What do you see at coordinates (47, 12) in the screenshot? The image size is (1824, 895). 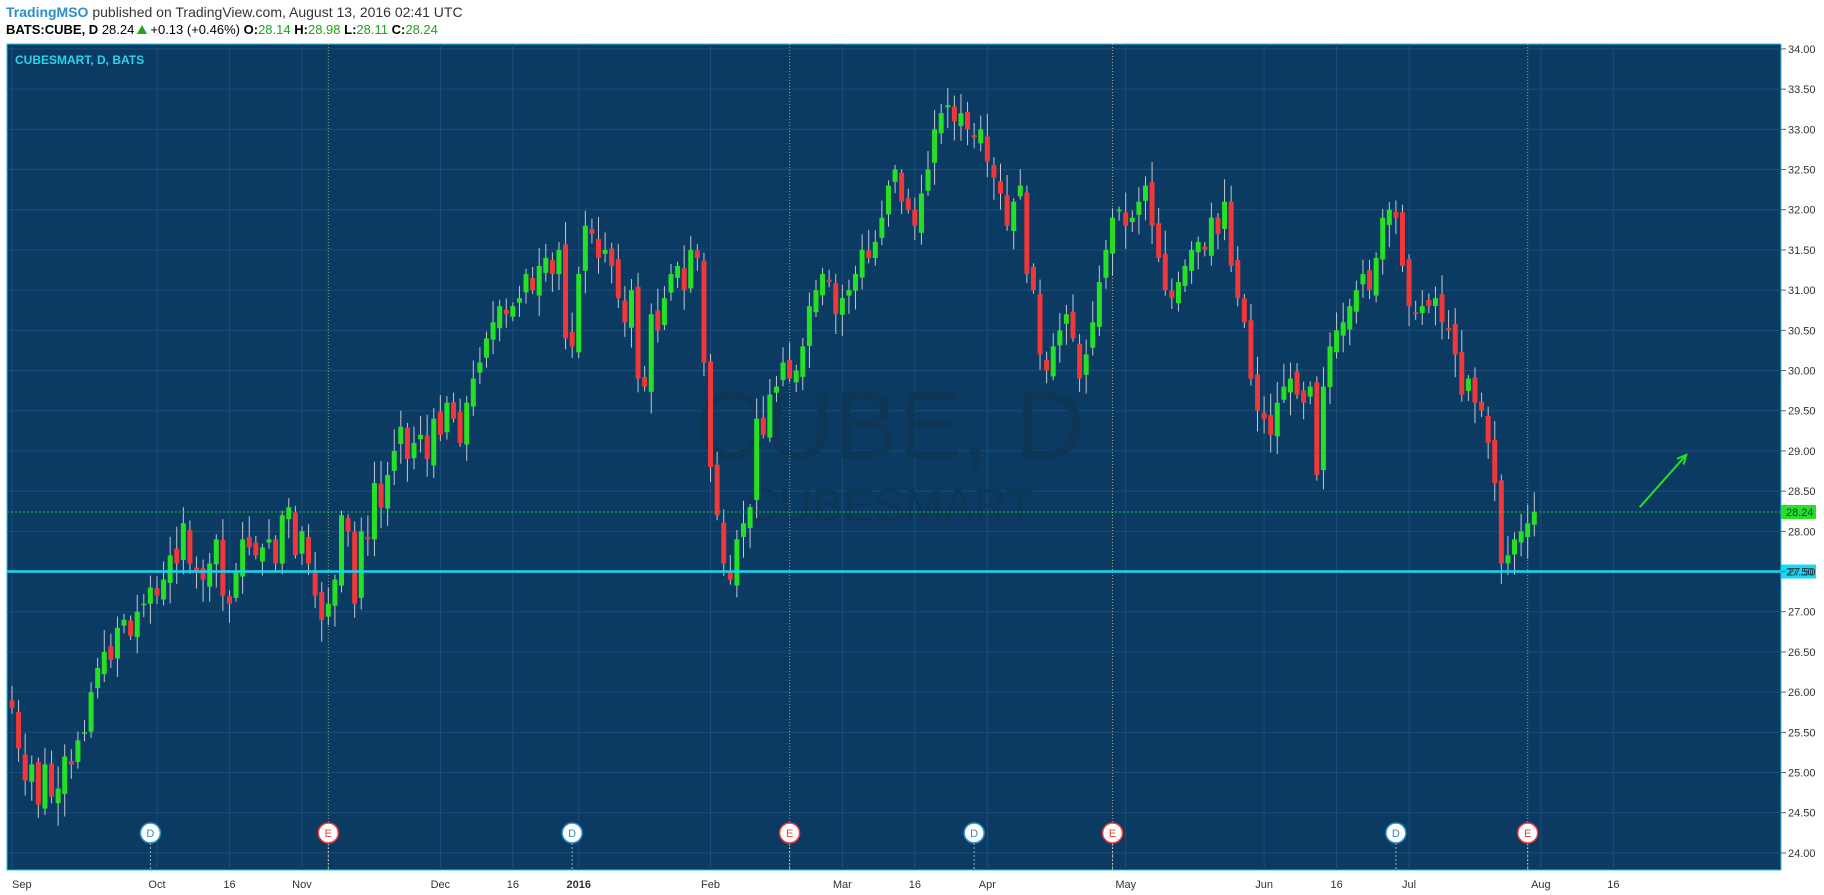 I see `author-link: TradingMSO` at bounding box center [47, 12].